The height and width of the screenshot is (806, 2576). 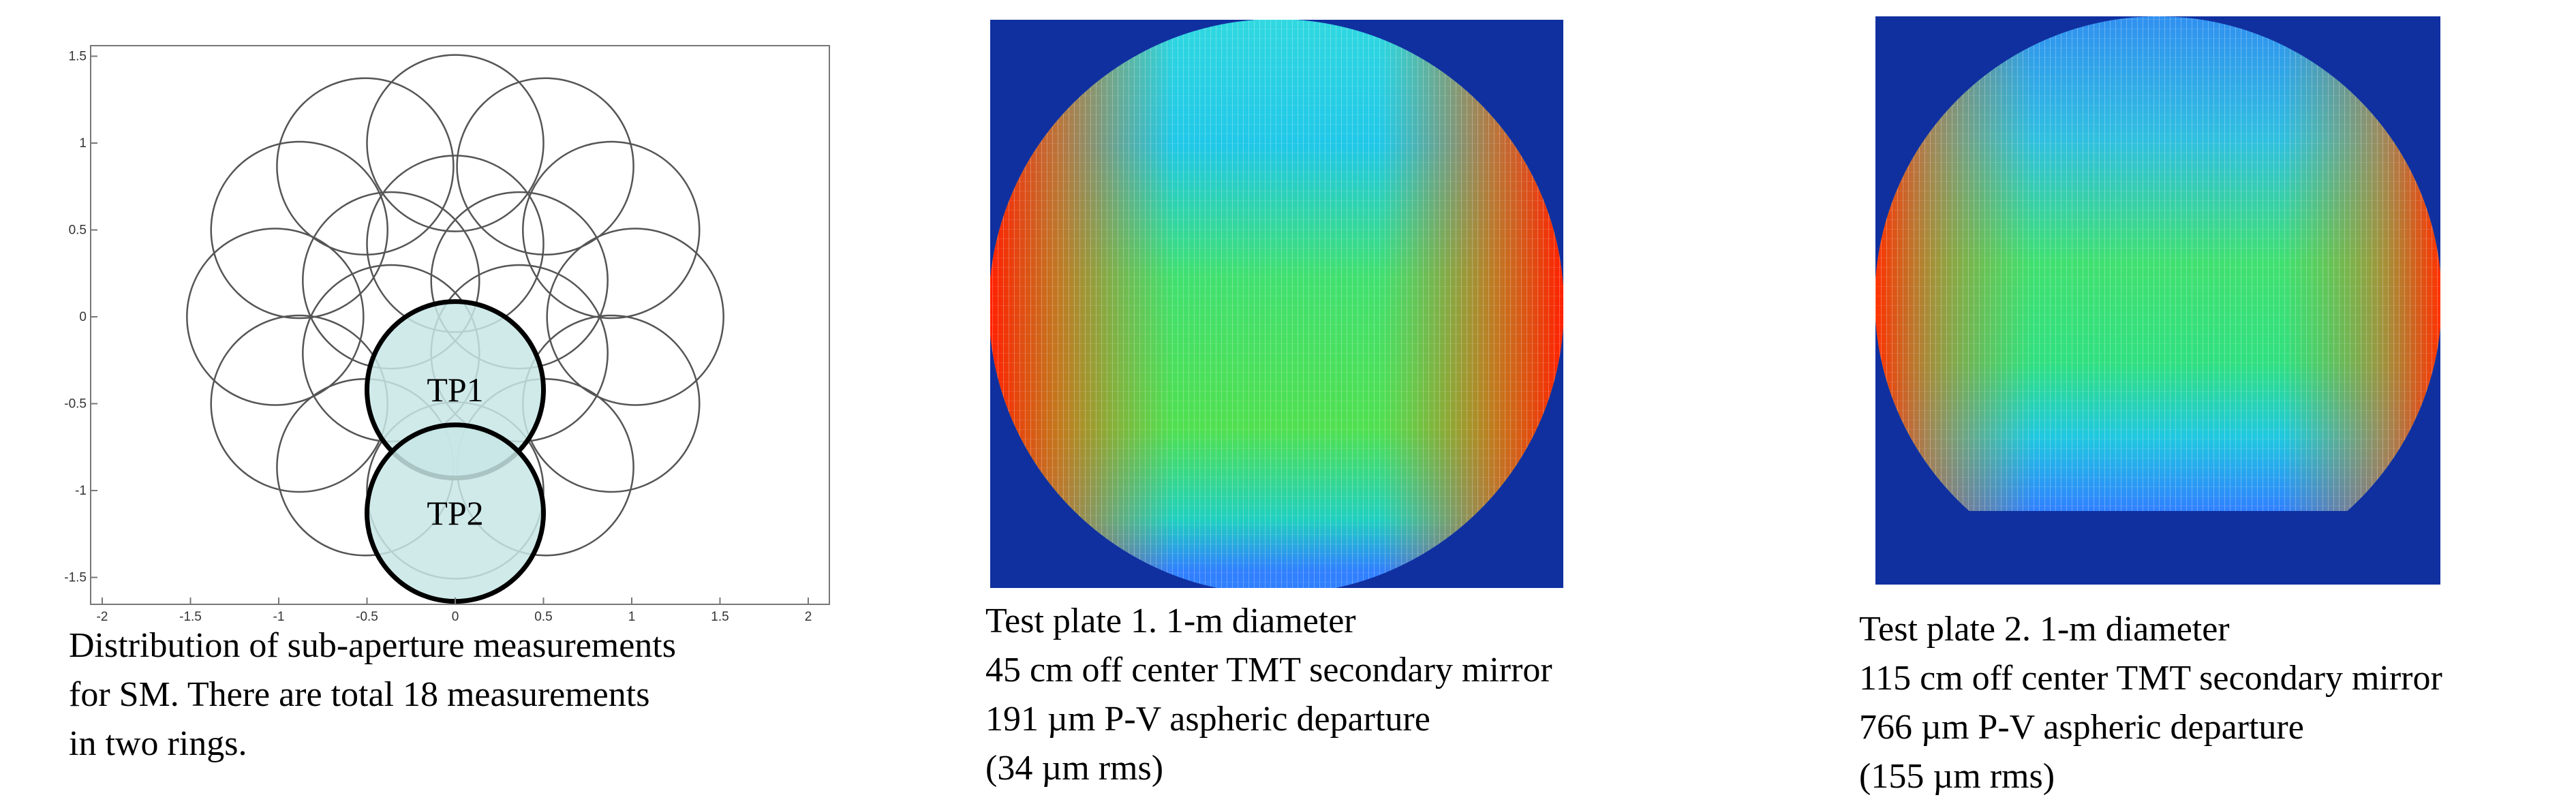 I want to click on x-tick-label: -1, so click(x=279, y=617).